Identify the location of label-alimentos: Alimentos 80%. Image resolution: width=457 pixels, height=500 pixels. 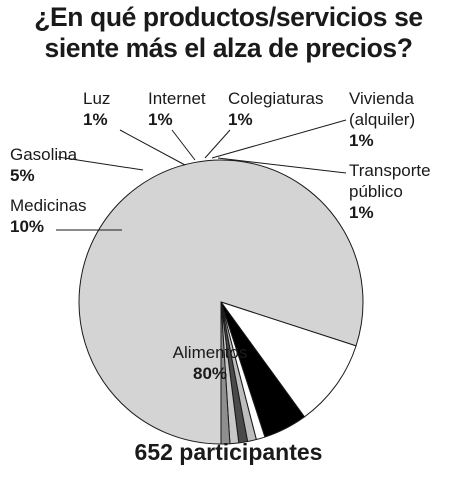
(210, 363).